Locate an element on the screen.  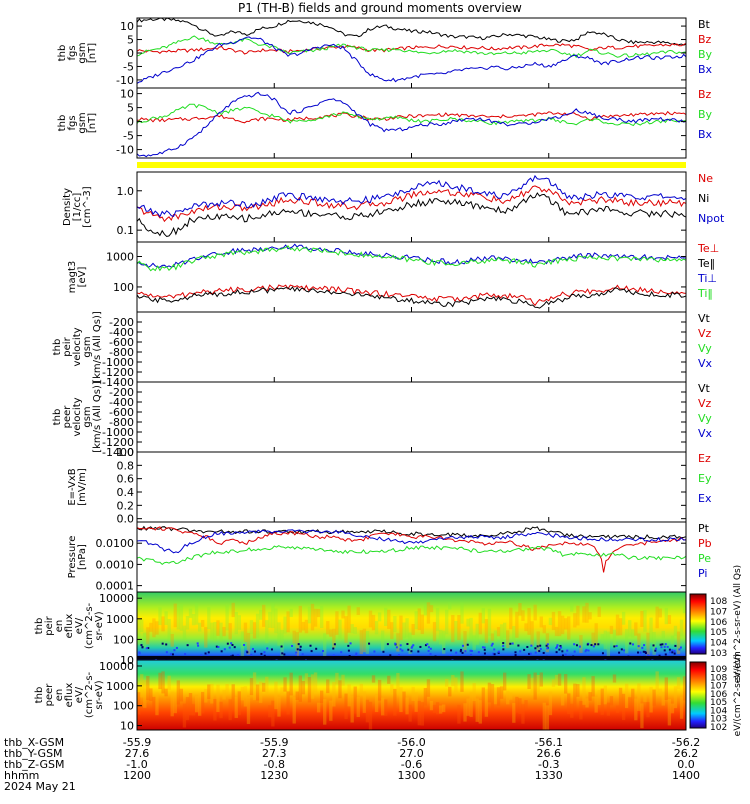
y-tick-label: -200 is located at coordinates (121, 322).